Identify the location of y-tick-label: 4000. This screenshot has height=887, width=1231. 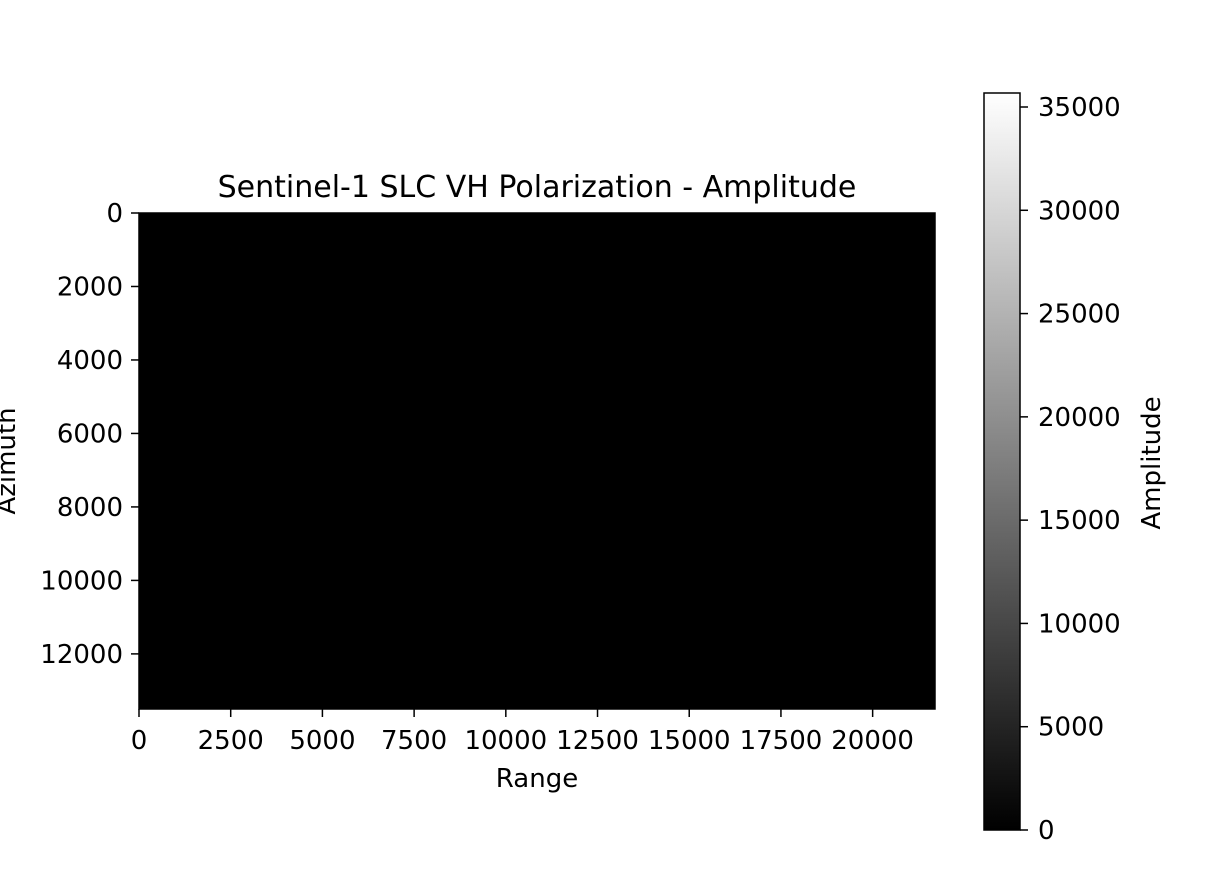
(90, 361).